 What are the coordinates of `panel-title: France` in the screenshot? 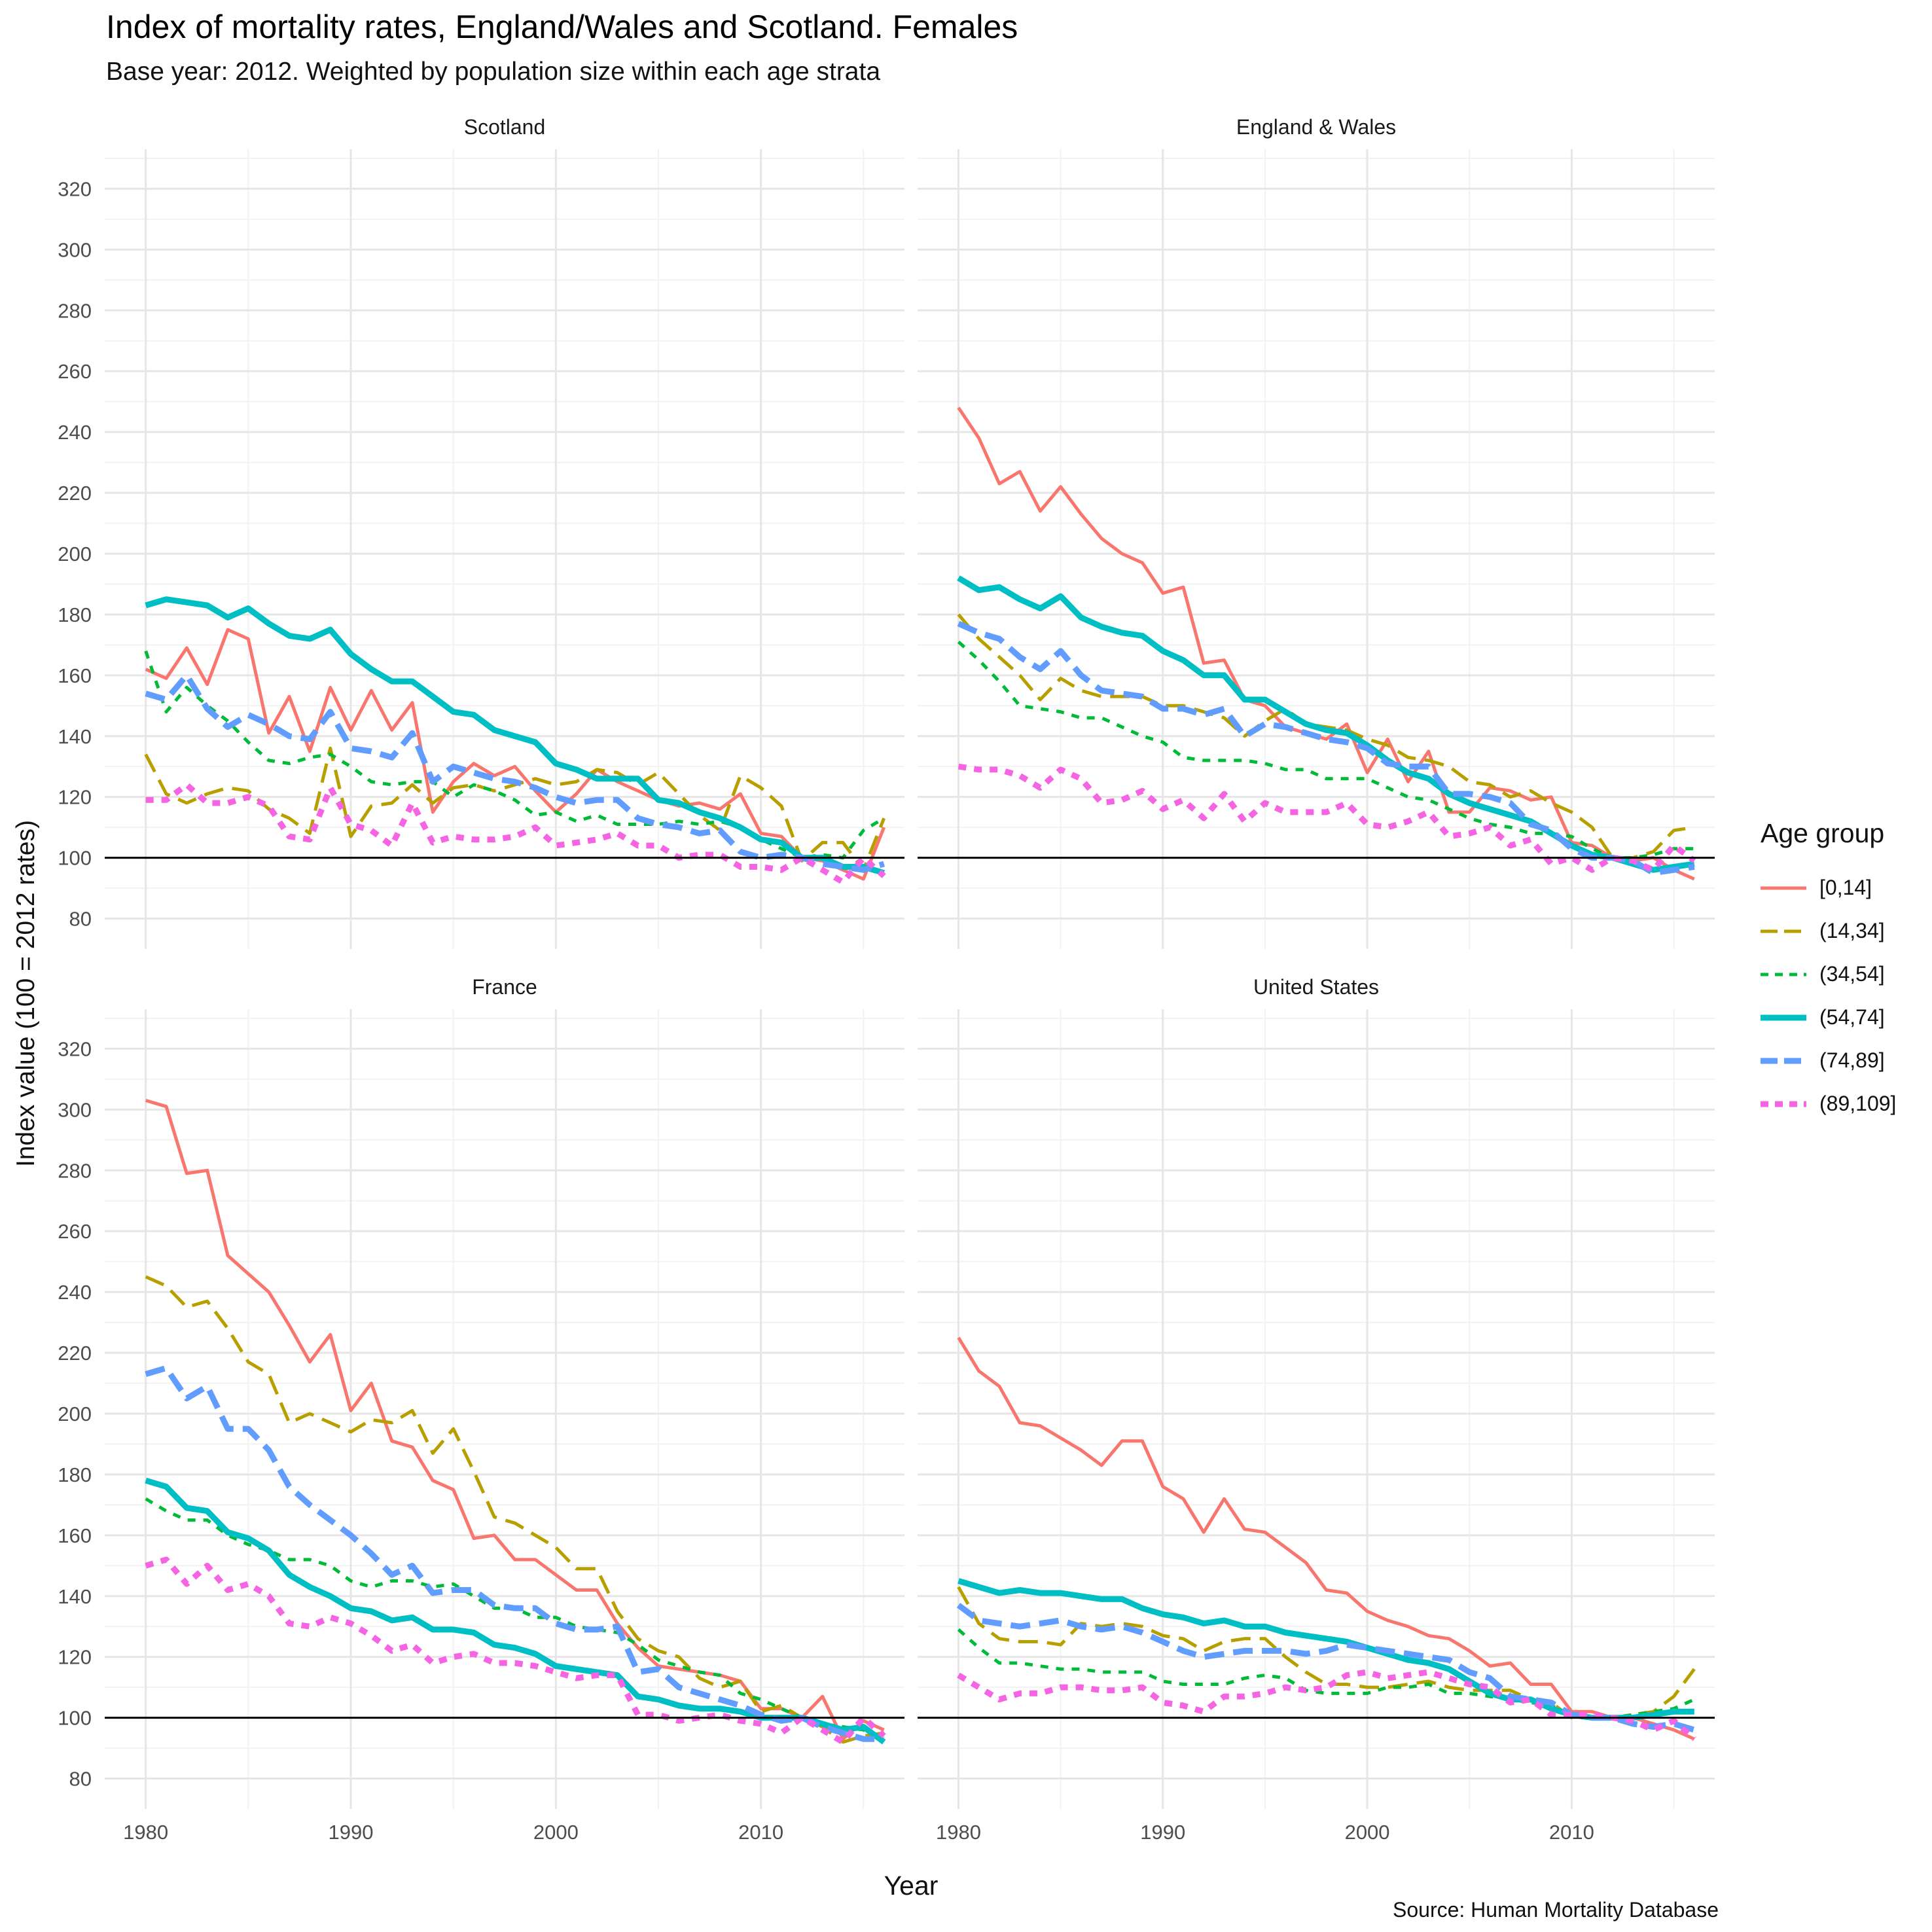 It's located at (504, 987).